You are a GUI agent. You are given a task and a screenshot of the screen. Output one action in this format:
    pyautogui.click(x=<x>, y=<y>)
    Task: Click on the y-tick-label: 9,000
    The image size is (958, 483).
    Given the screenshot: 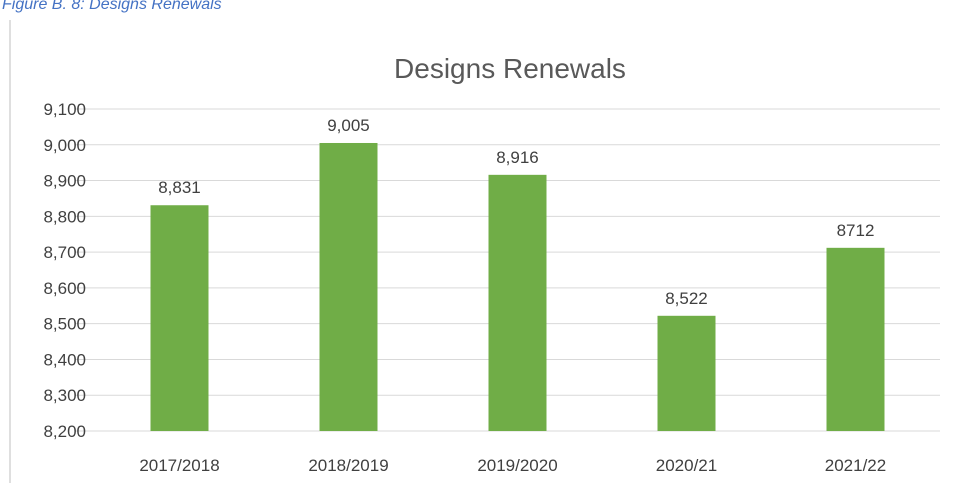 What is the action you would take?
    pyautogui.click(x=64, y=145)
    